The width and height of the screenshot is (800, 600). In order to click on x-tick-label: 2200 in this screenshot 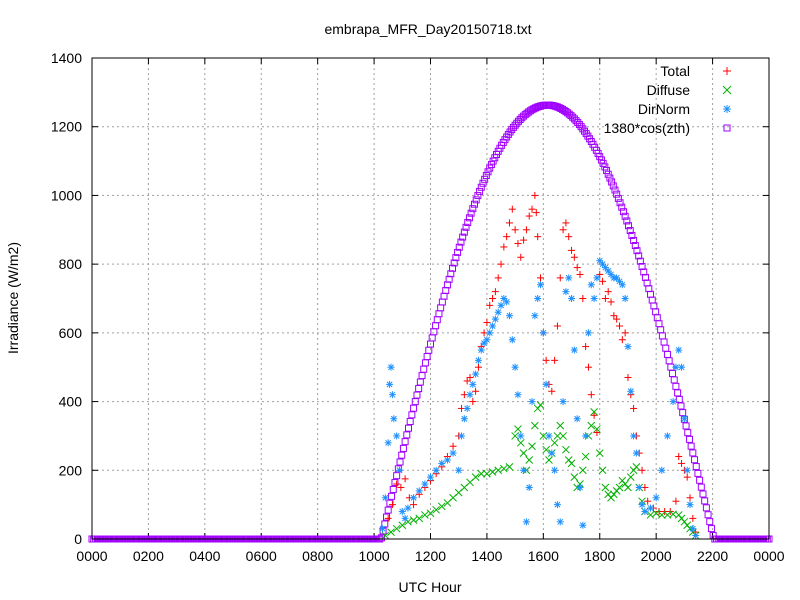, I will do `click(712, 556)`.